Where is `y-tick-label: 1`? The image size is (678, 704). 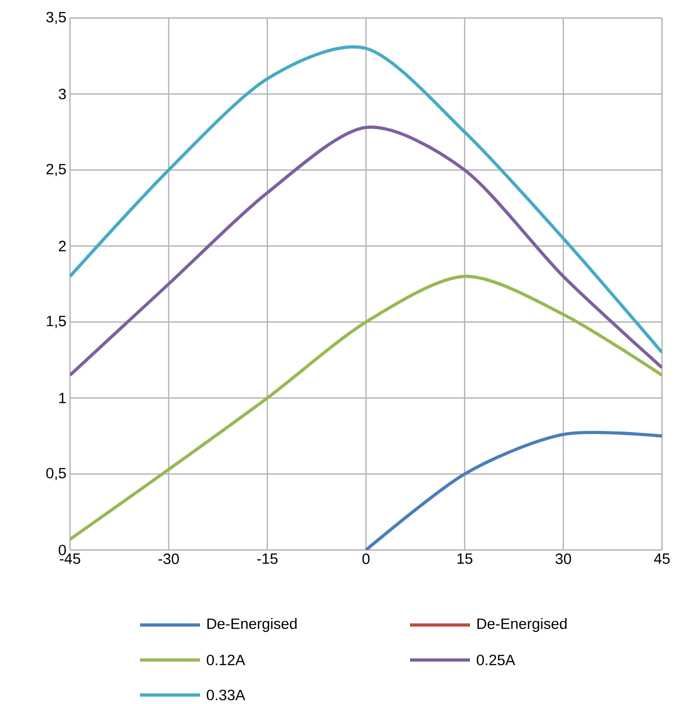 y-tick-label: 1 is located at coordinates (62, 398).